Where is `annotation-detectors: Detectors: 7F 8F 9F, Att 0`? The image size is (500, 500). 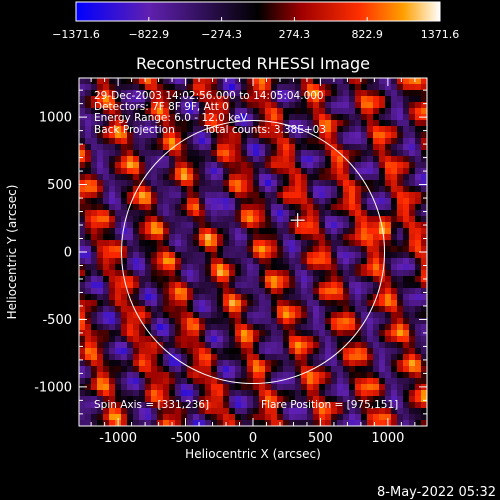
annotation-detectors: Detectors: 7F 8F 9F, Att 0 is located at coordinates (161, 107).